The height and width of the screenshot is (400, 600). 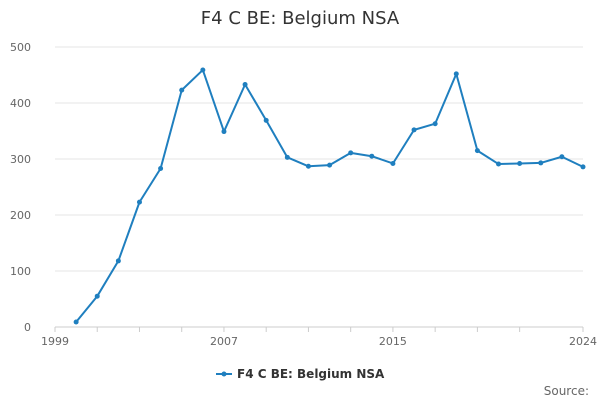 I want to click on legend-label: F4 C BE: Belgium NSA, so click(x=311, y=374).